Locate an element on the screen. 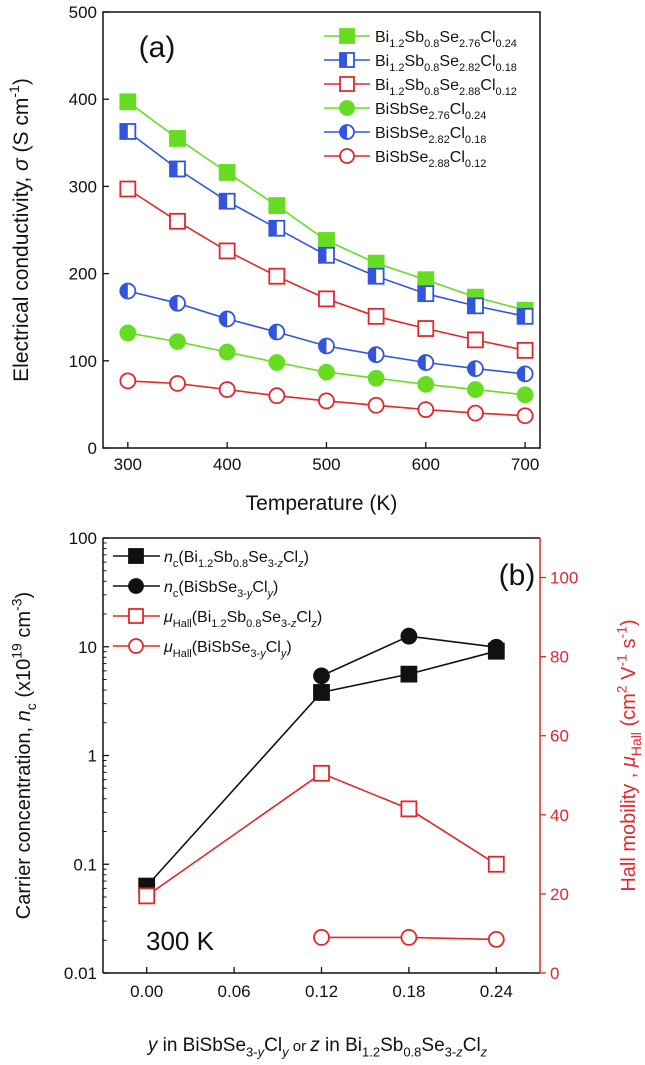 The image size is (645, 1065). legend-label: Bi1.2Sb0.8Se2.82Cl0.18 is located at coordinates (446, 63).